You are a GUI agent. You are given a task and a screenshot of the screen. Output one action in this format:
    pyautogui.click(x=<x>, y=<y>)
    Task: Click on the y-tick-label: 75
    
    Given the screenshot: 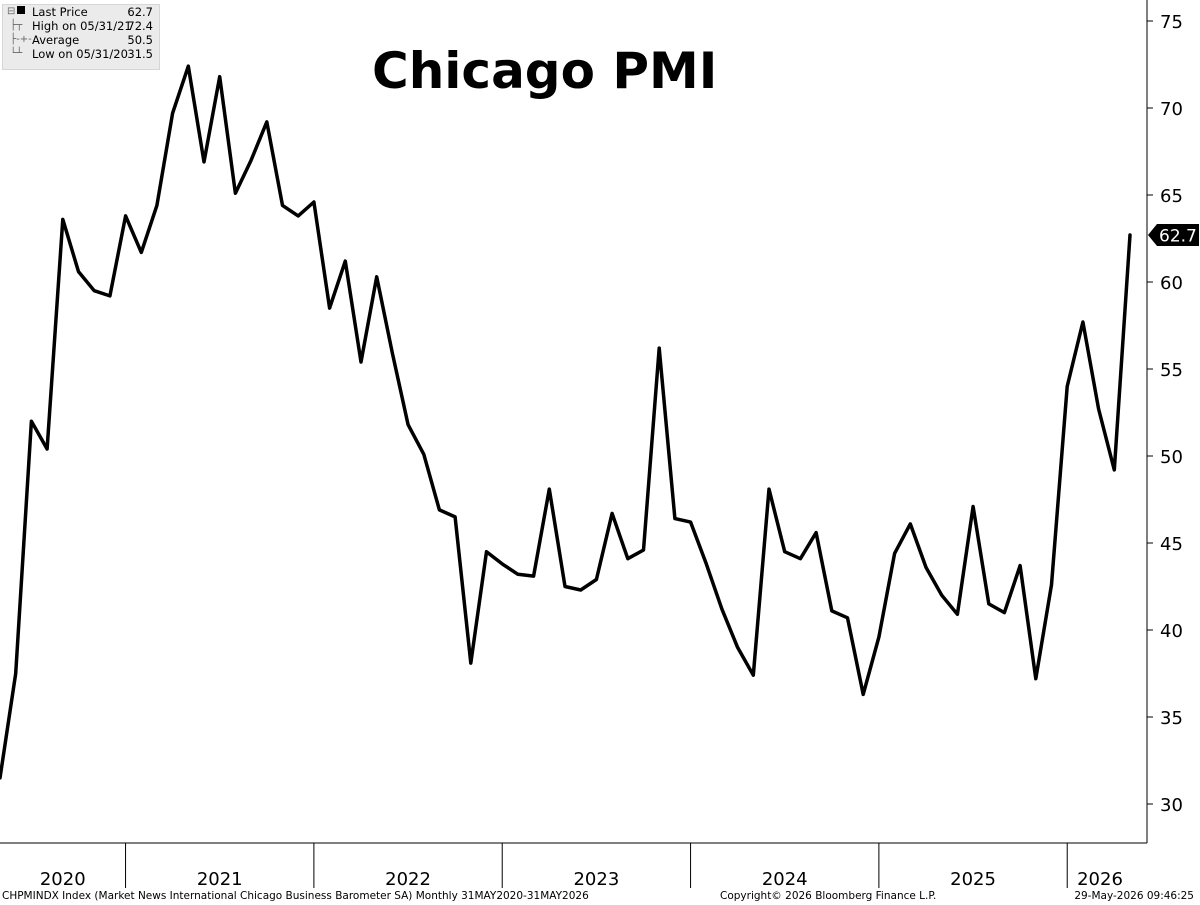 What is the action you would take?
    pyautogui.click(x=1171, y=22)
    